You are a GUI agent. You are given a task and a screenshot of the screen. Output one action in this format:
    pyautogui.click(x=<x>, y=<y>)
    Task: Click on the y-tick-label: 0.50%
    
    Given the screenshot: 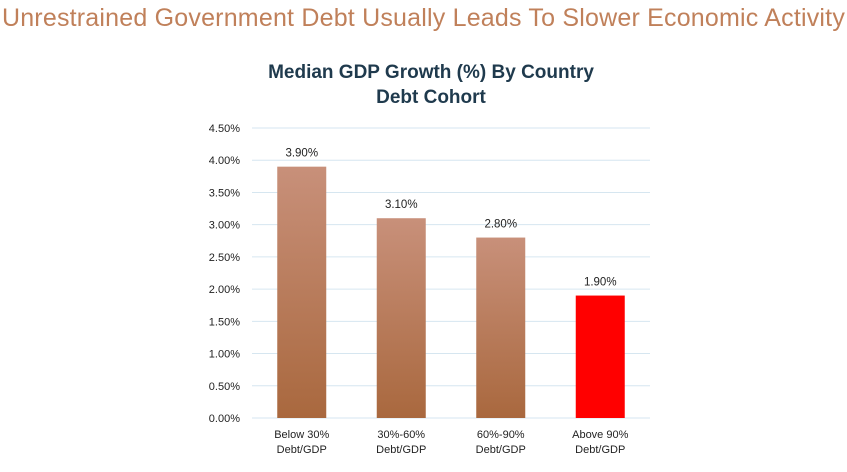 What is the action you would take?
    pyautogui.click(x=224, y=387)
    